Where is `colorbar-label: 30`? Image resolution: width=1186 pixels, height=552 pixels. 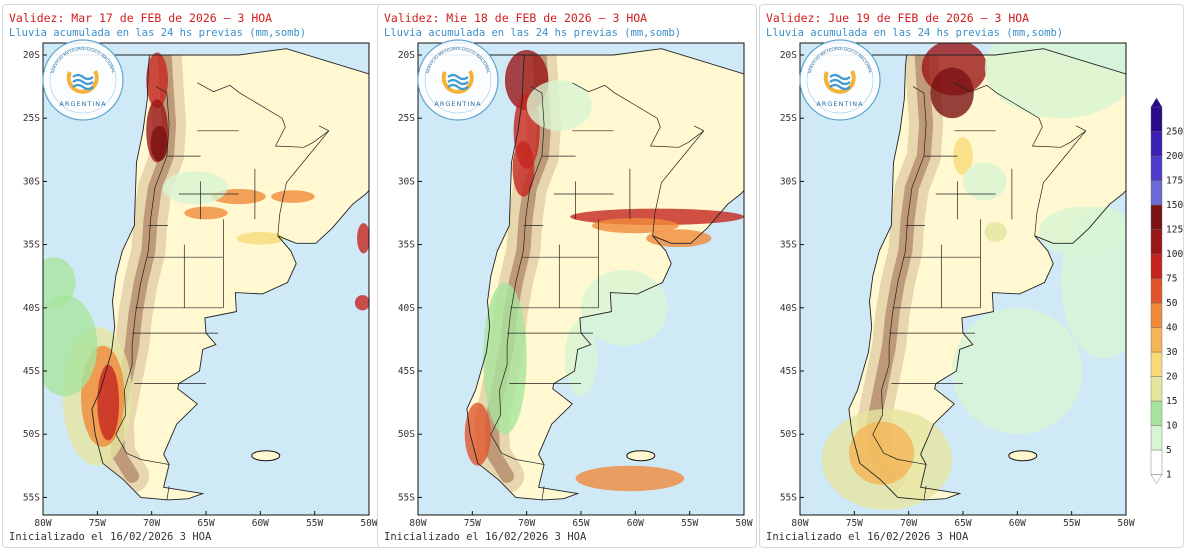 colorbar-label: 30 is located at coordinates (1172, 352).